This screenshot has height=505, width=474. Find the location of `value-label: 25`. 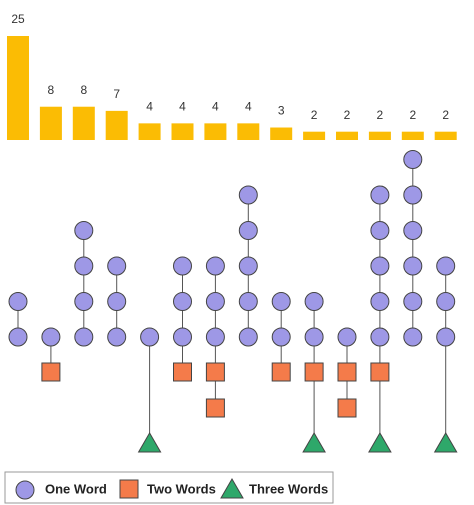

value-label: 25 is located at coordinates (18, 19).